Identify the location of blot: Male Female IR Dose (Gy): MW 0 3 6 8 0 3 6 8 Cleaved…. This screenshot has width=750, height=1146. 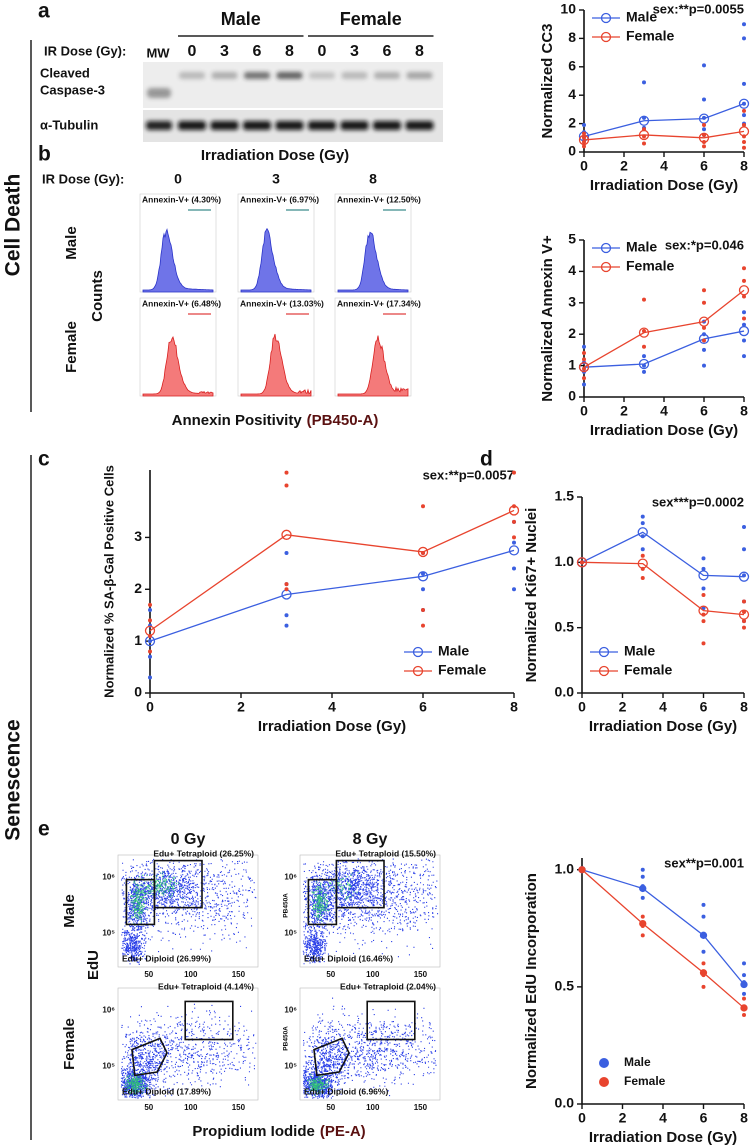
(237, 70).